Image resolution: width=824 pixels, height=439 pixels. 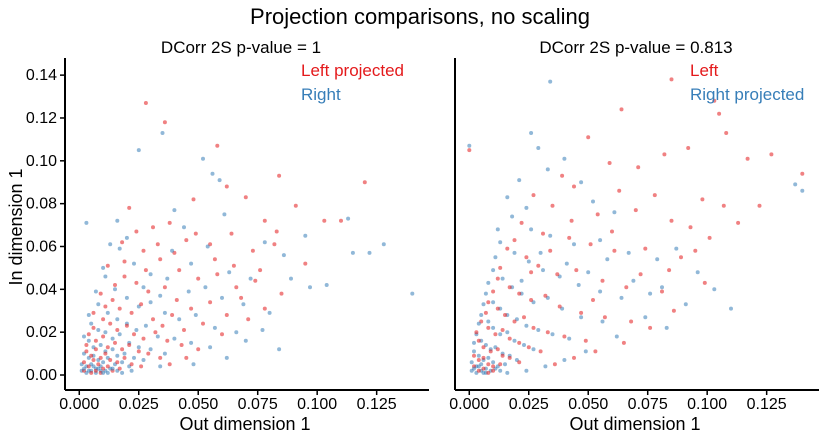 What do you see at coordinates (352, 70) in the screenshot?
I see `panel-left-legend-left-projected: Left projected` at bounding box center [352, 70].